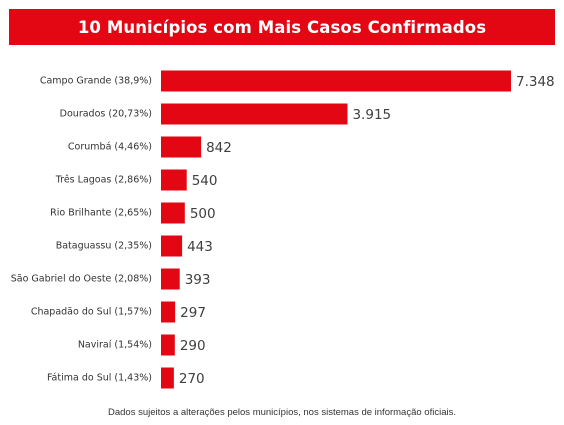  What do you see at coordinates (535, 82) in the screenshot?
I see `value-label: 7.348` at bounding box center [535, 82].